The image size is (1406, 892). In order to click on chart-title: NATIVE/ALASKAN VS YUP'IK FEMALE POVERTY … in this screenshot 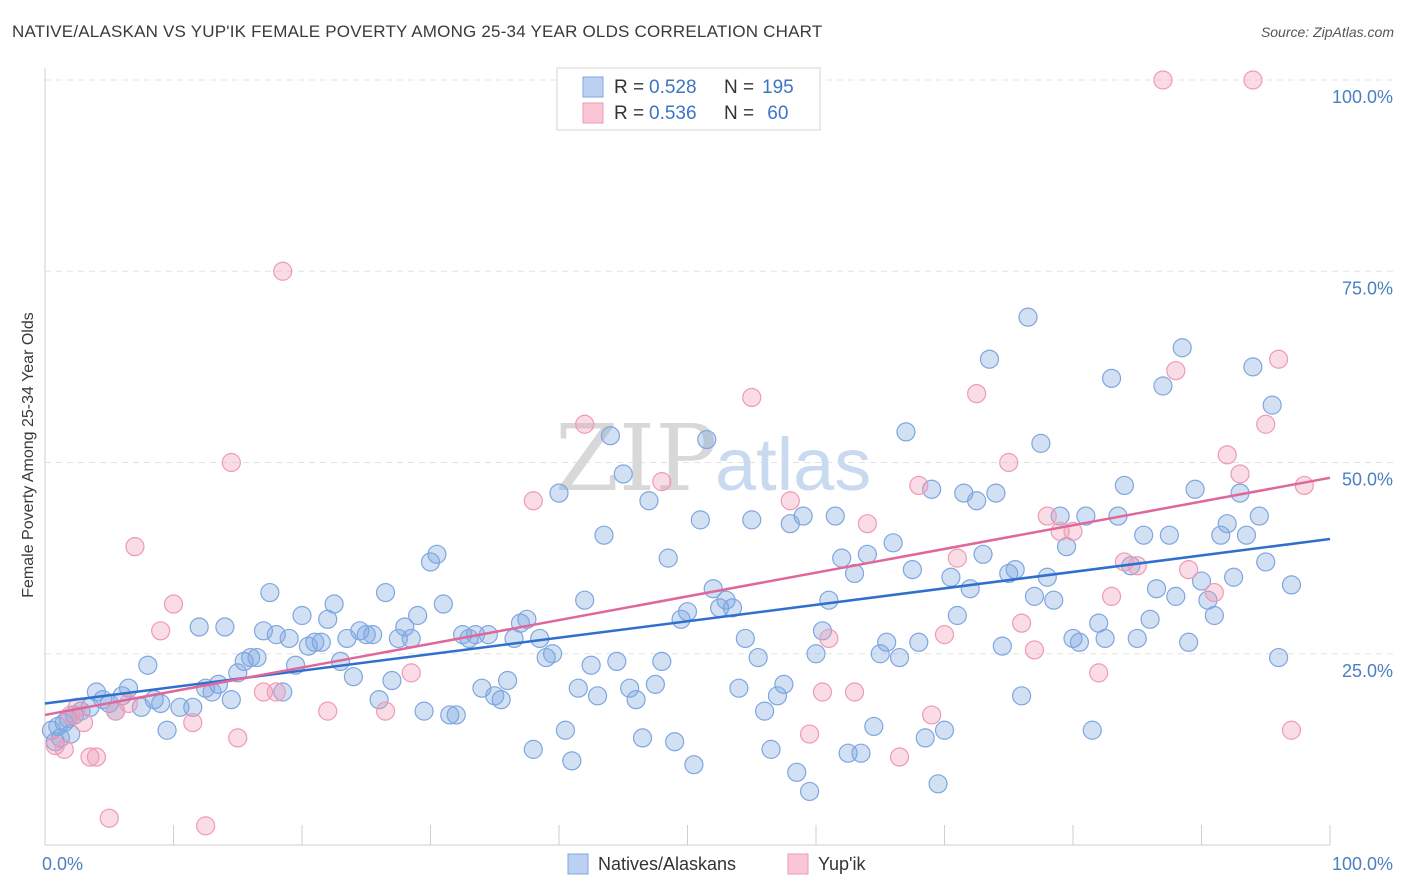, I will do `click(417, 31)`.